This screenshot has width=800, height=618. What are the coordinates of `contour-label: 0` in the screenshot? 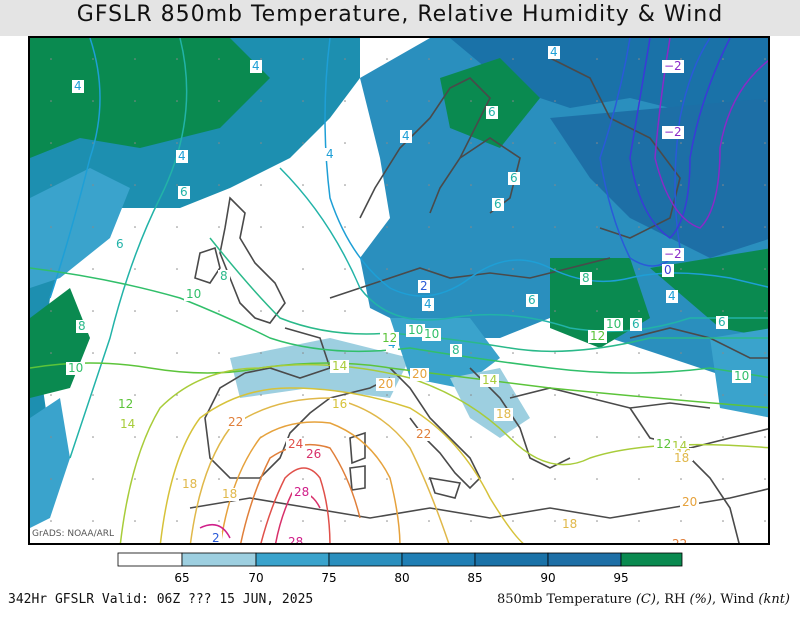 It's located at (668, 270).